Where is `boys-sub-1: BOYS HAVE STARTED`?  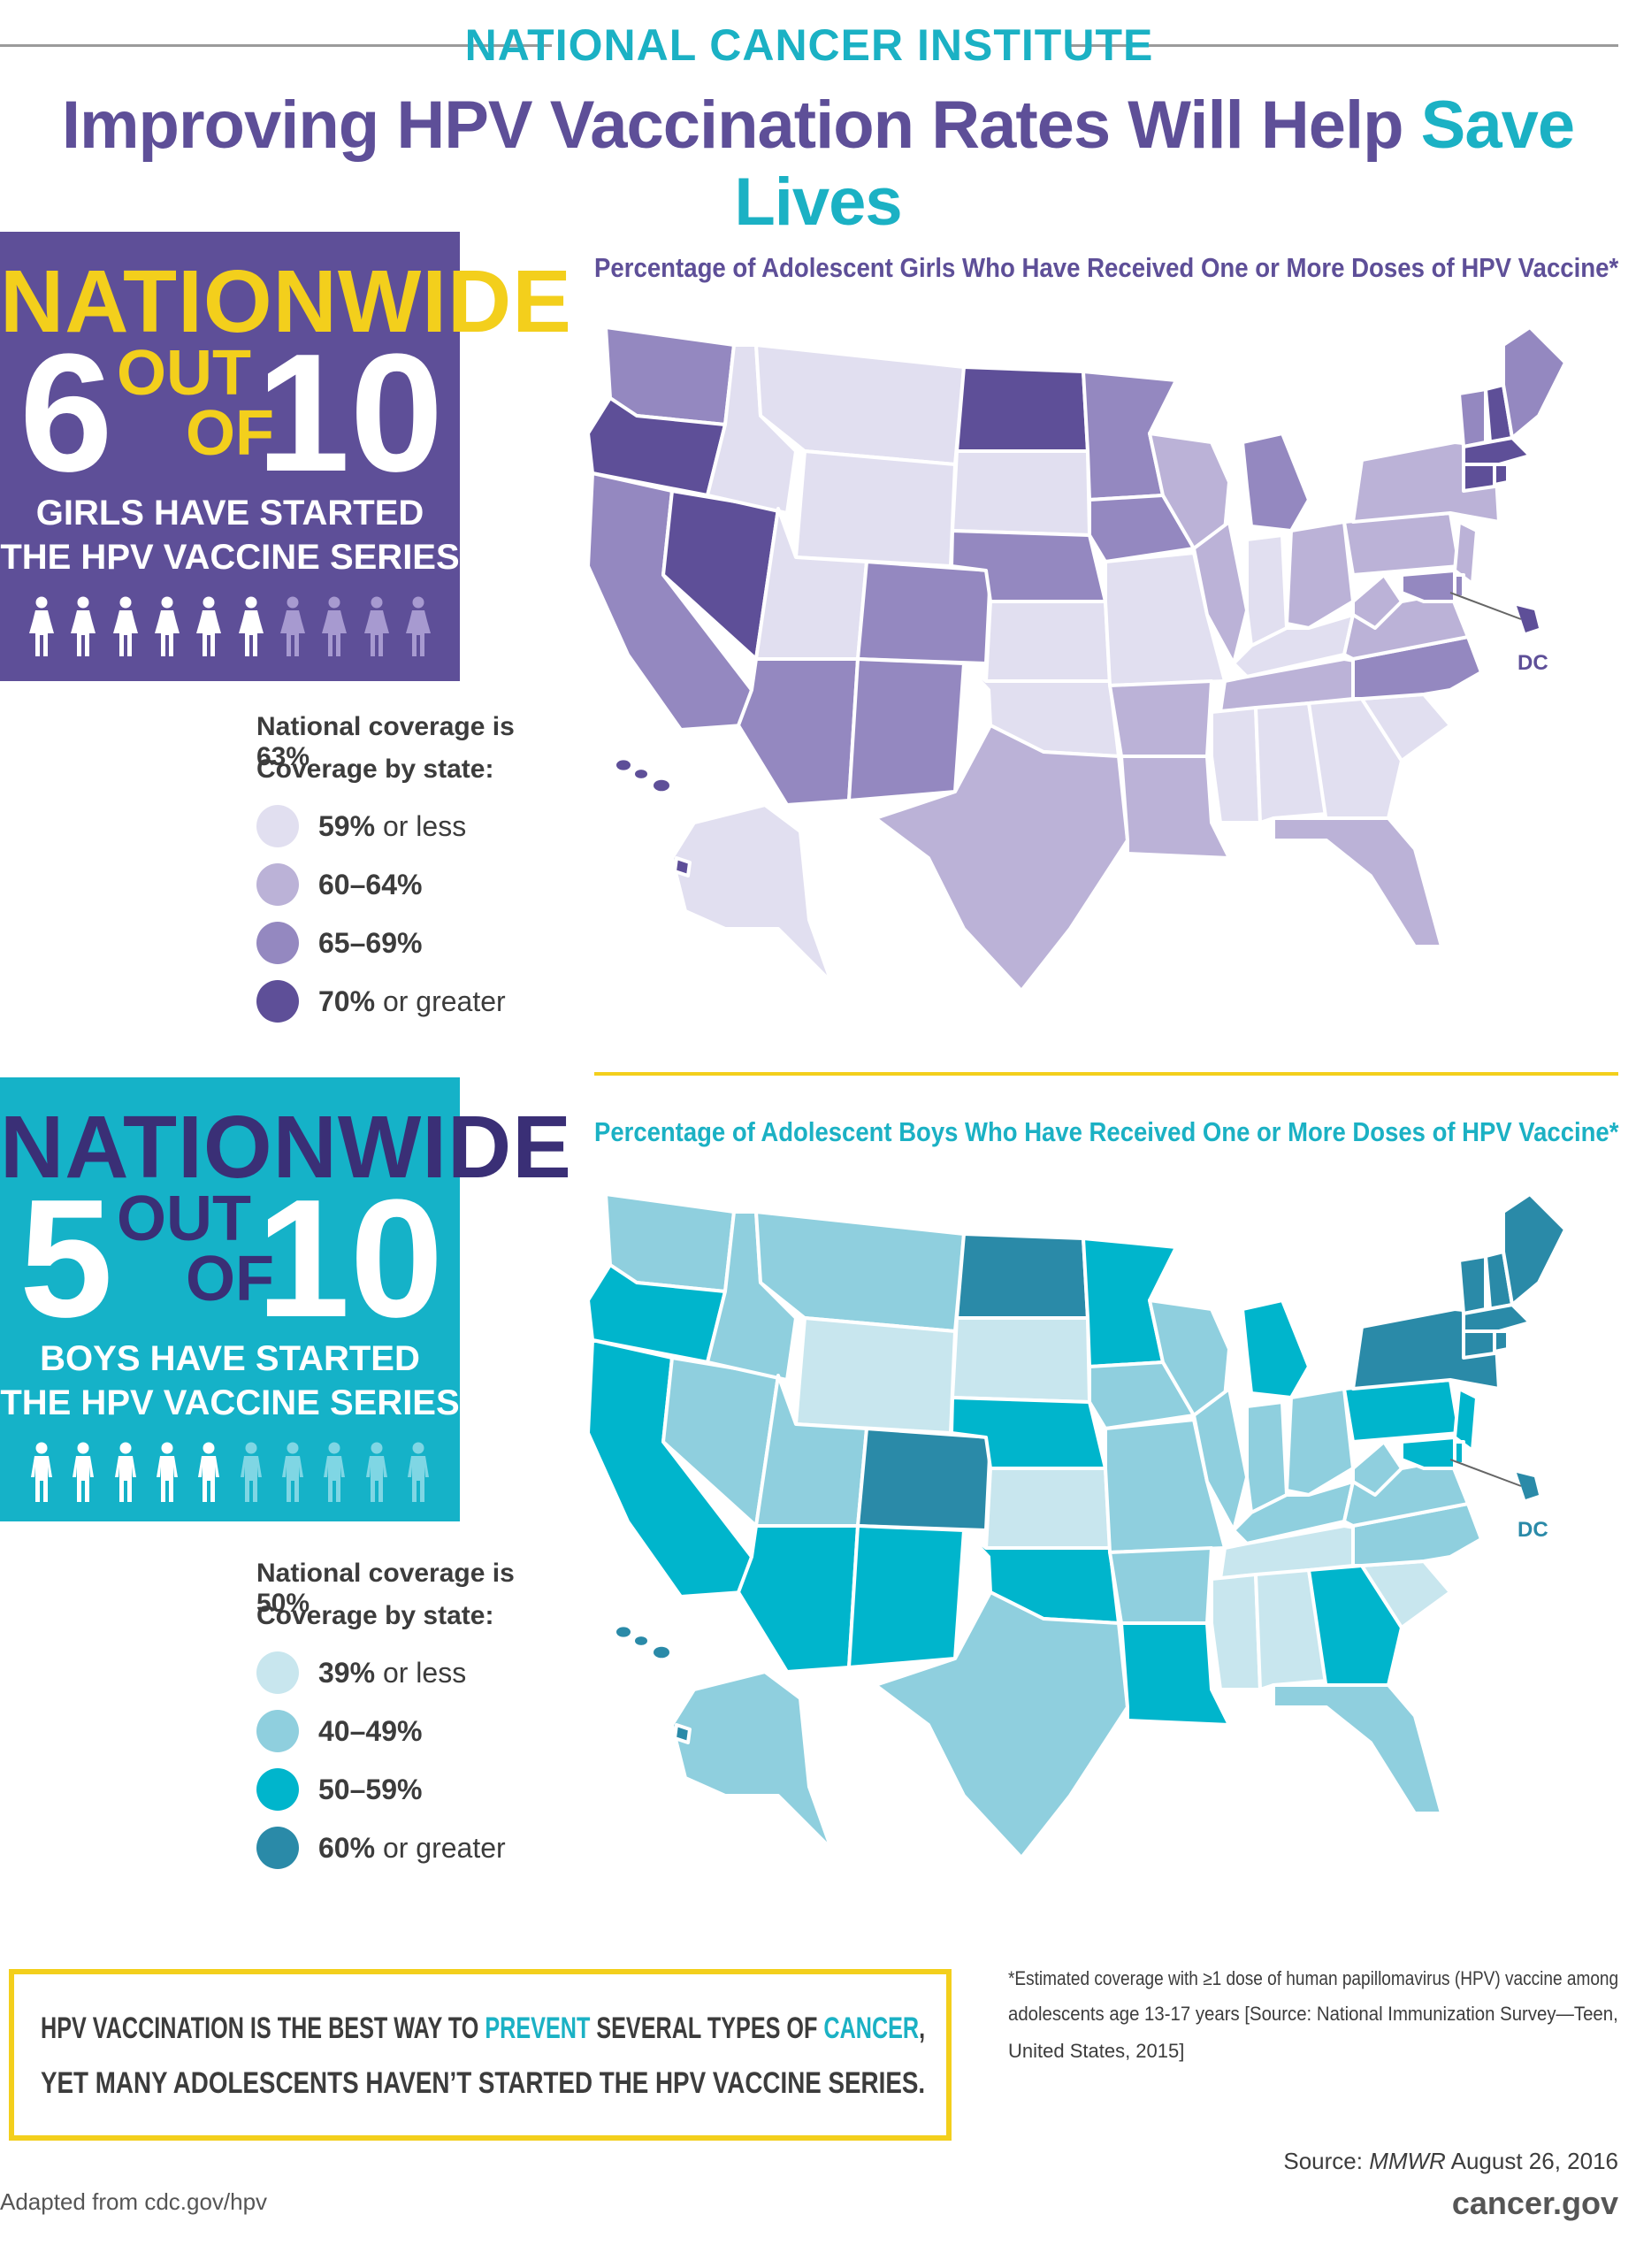 boys-sub-1: BOYS HAVE STARTED is located at coordinates (230, 1358).